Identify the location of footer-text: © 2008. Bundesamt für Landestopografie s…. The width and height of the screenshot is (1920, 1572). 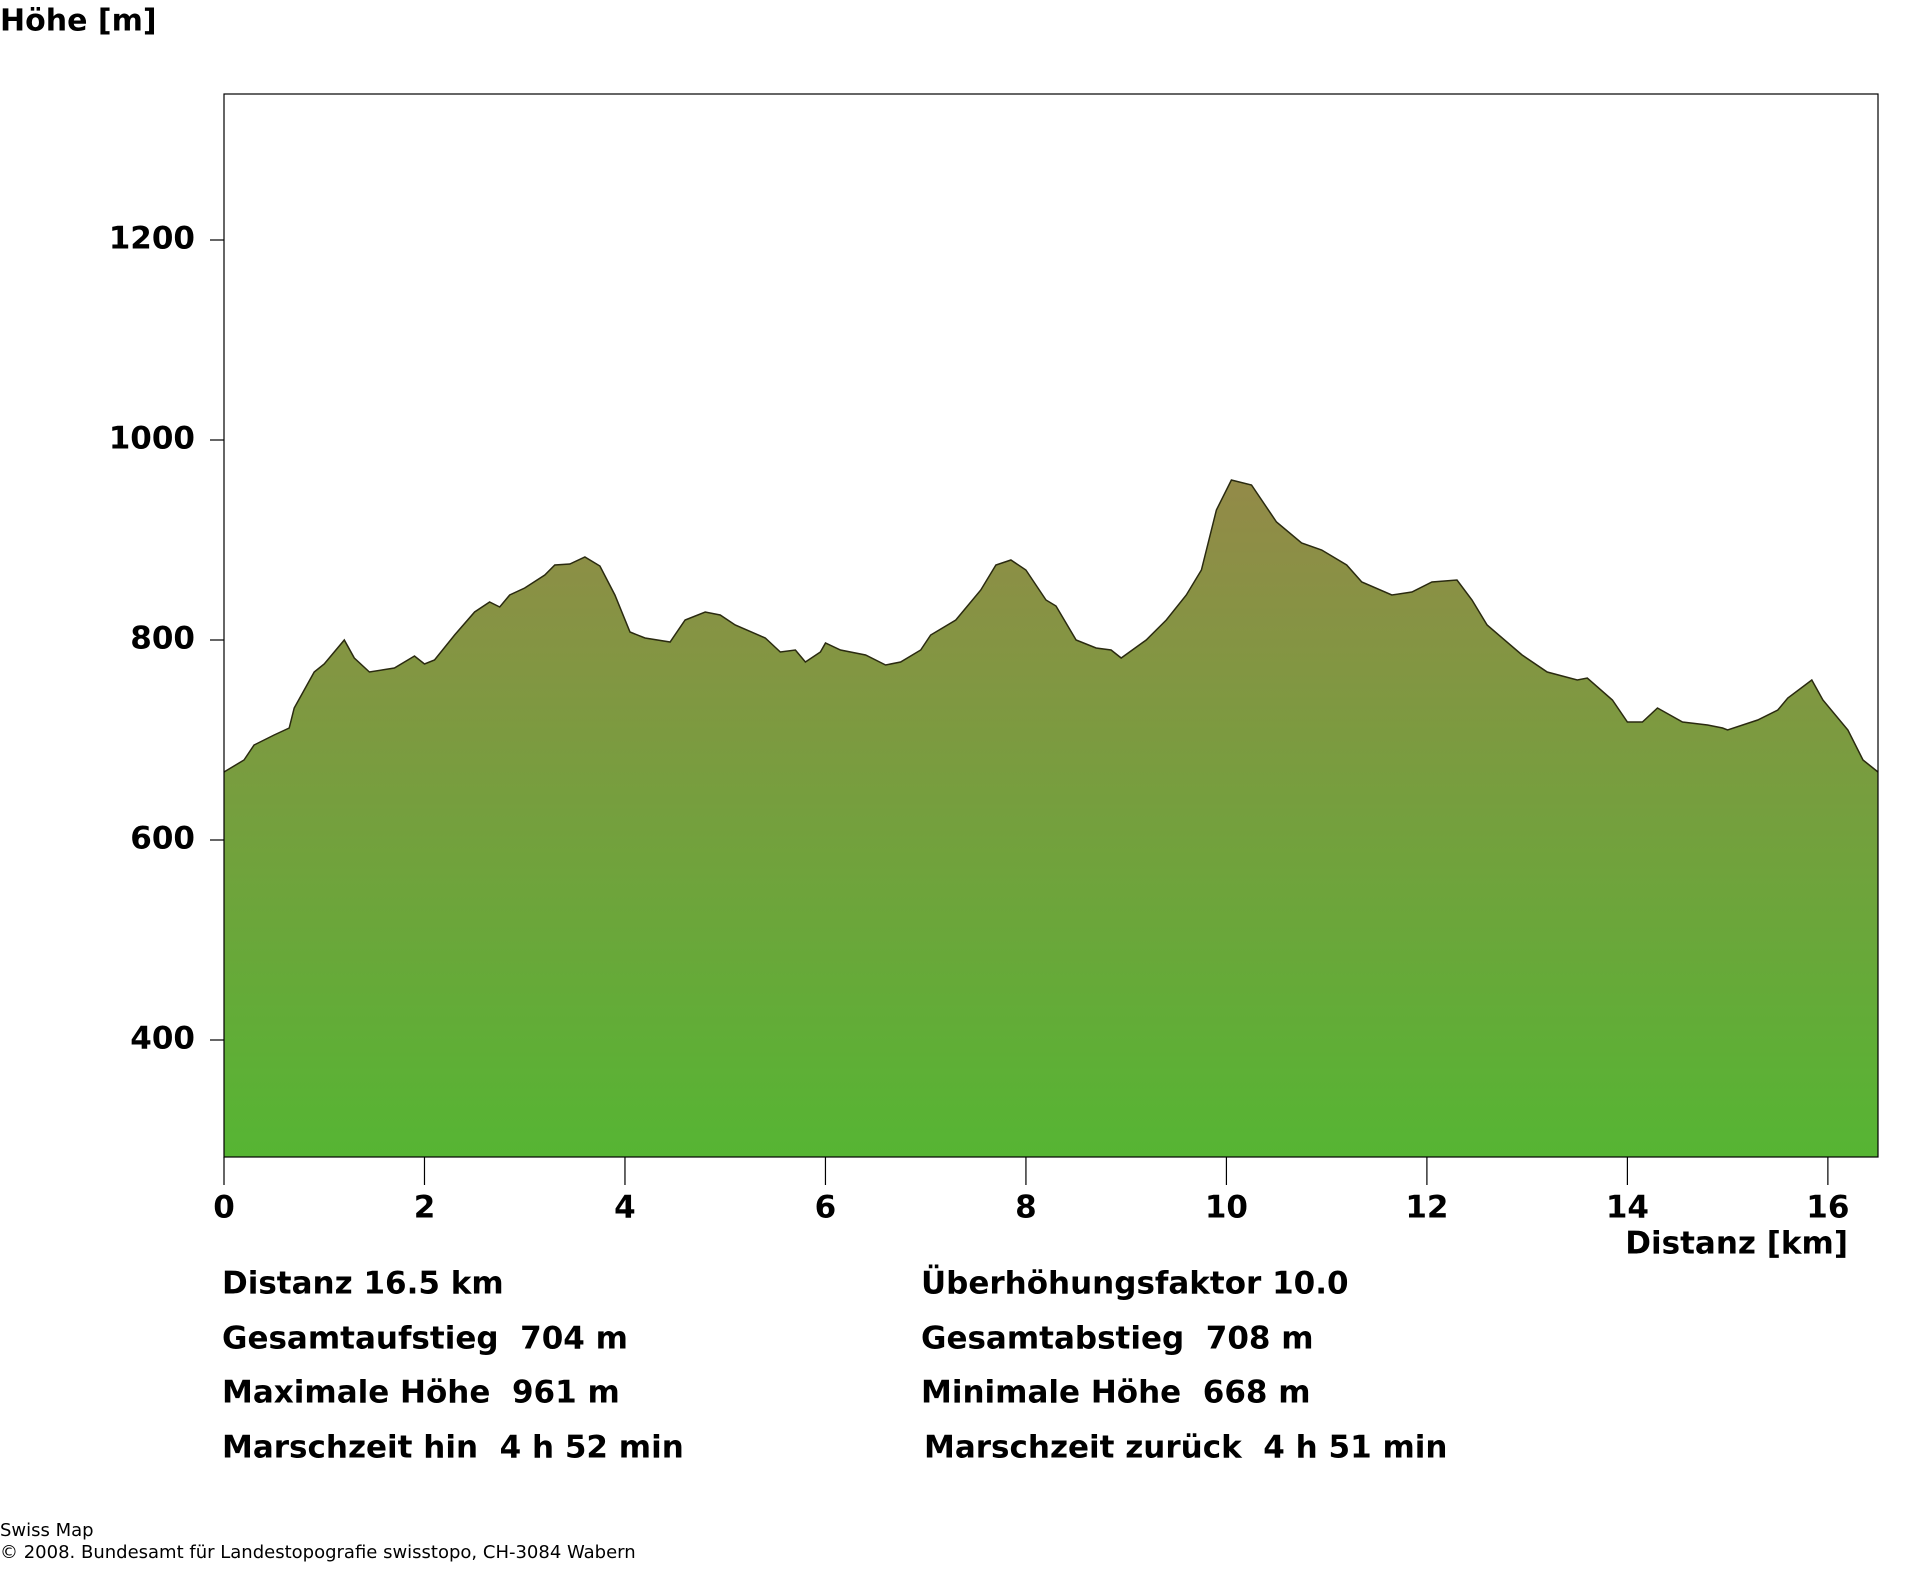
(318, 1552).